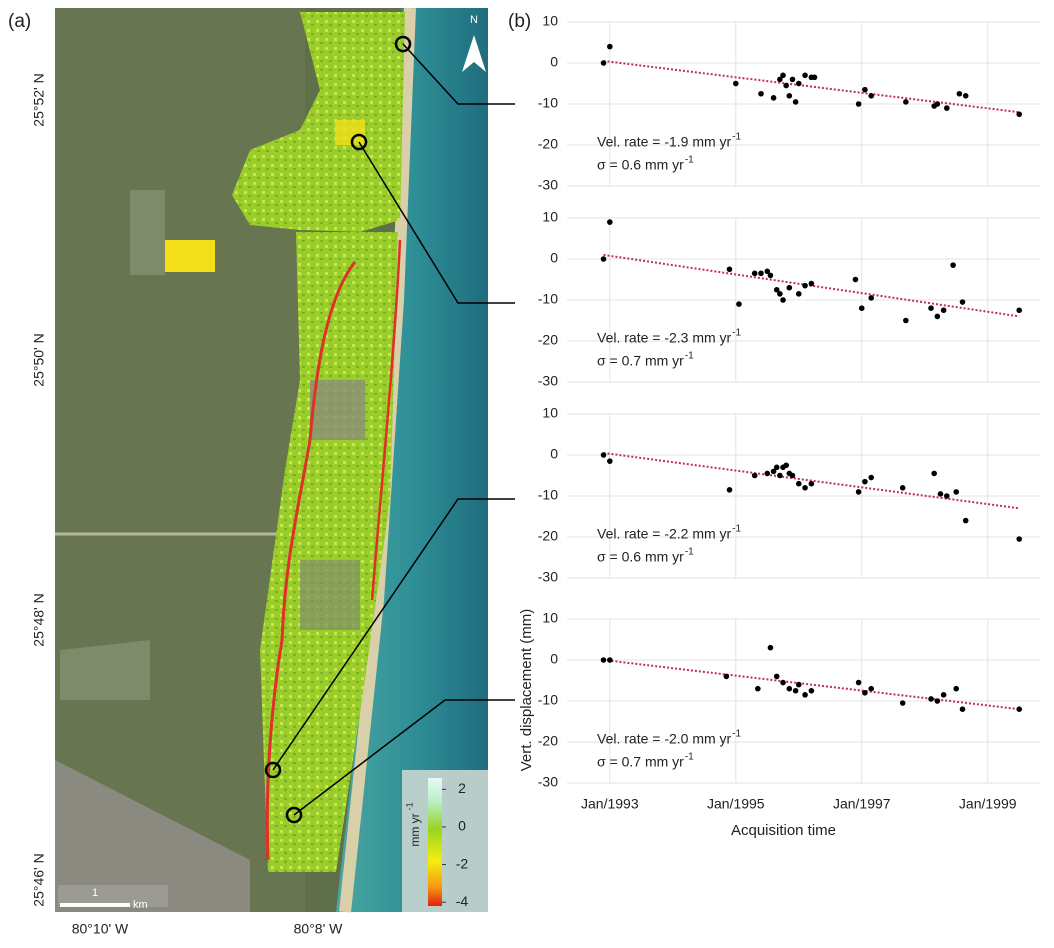 The image size is (1054, 948). I want to click on deformation-points, so click(318, 122).